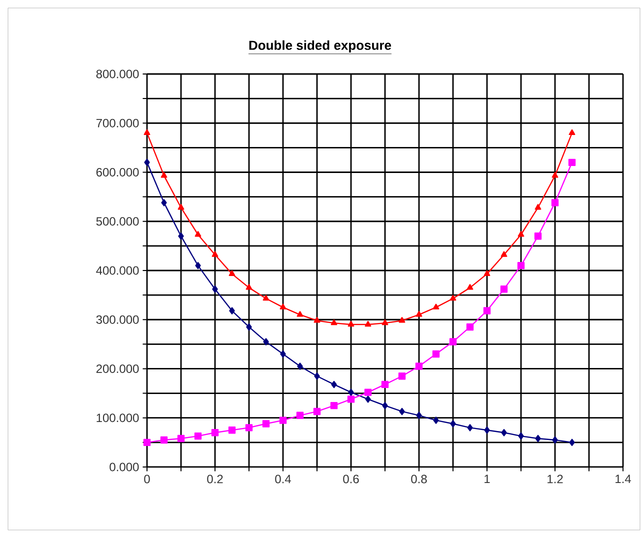 This screenshot has width=642, height=534. I want to click on y-tick-label: 500.000, so click(117, 221).